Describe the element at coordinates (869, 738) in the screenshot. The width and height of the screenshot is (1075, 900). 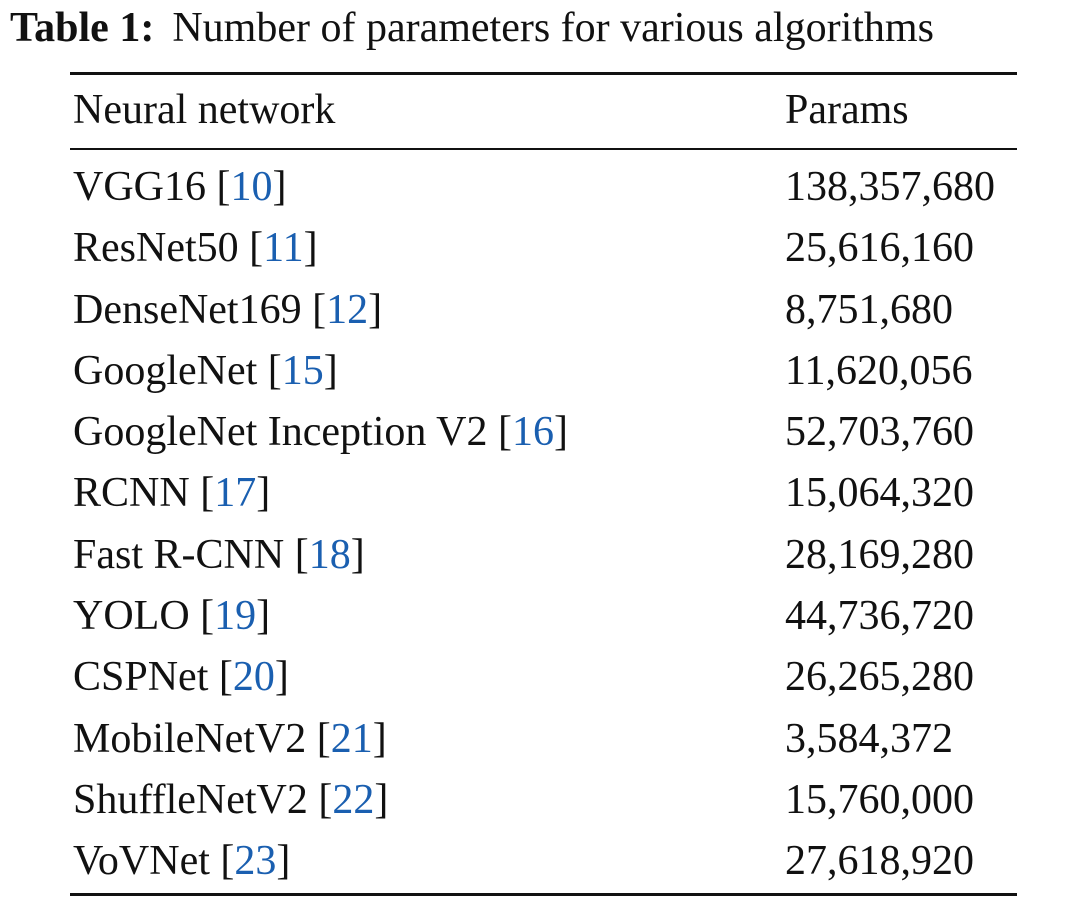
I see `params-cell: 3,584,372` at that location.